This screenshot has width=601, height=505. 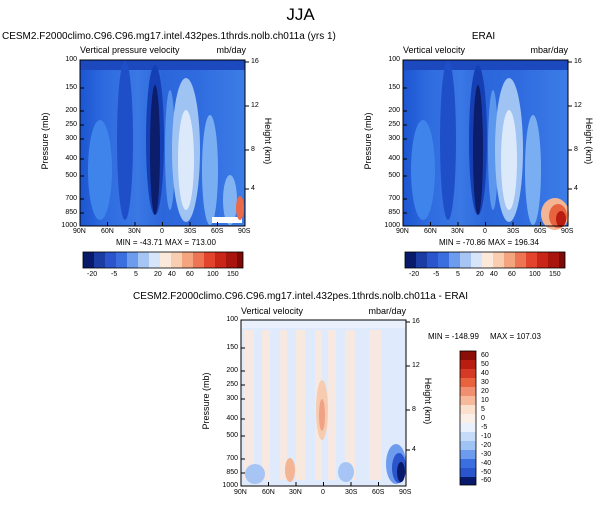 I want to click on panel-diff-ytick: 100, so click(x=232, y=319).